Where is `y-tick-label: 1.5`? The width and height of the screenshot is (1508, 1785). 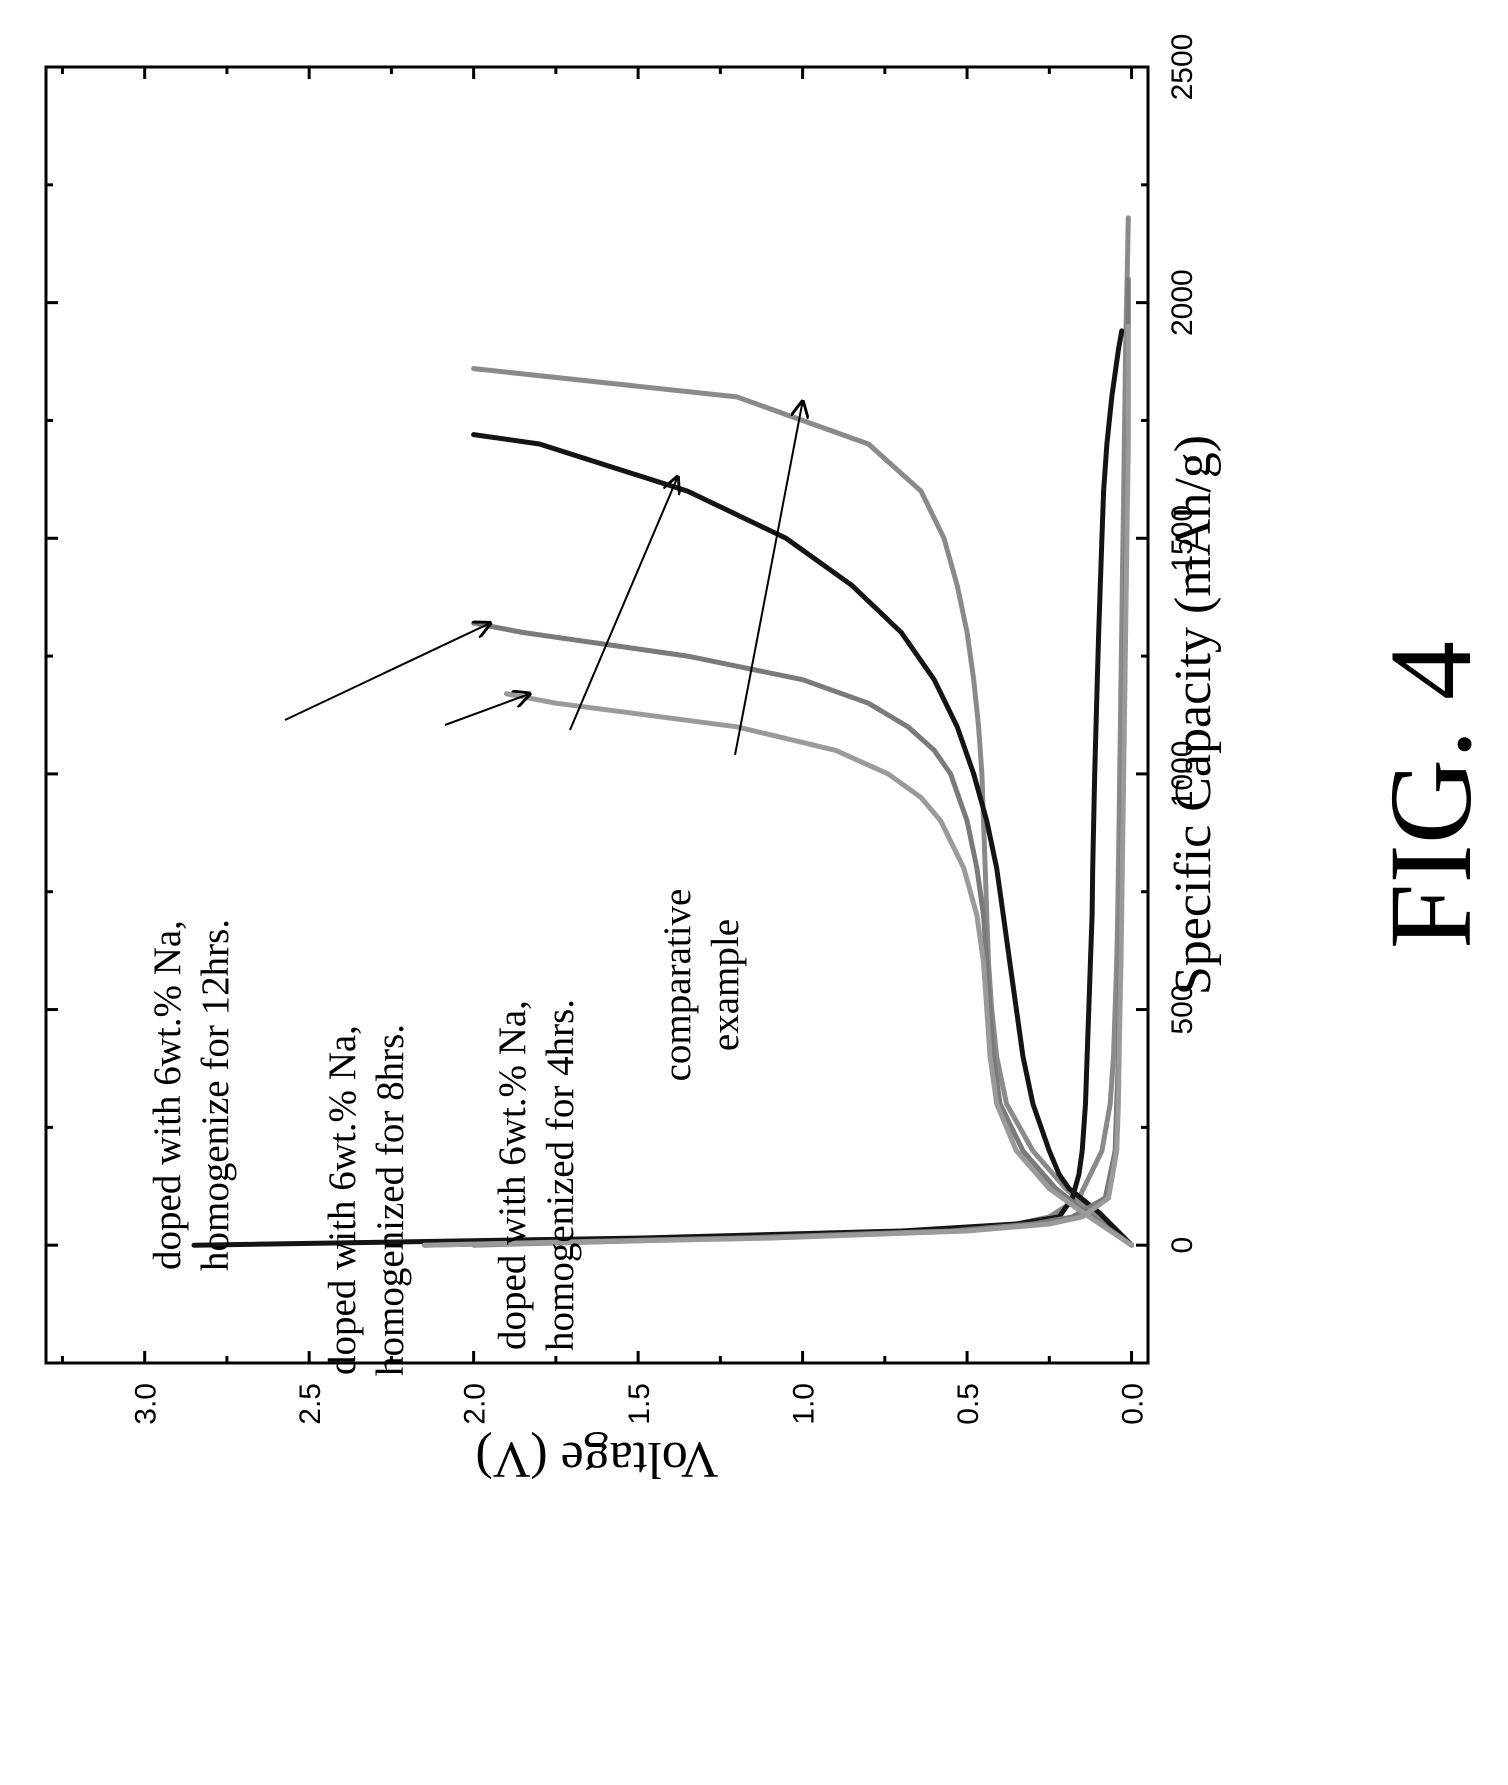 y-tick-label: 1.5 is located at coordinates (639, 1404).